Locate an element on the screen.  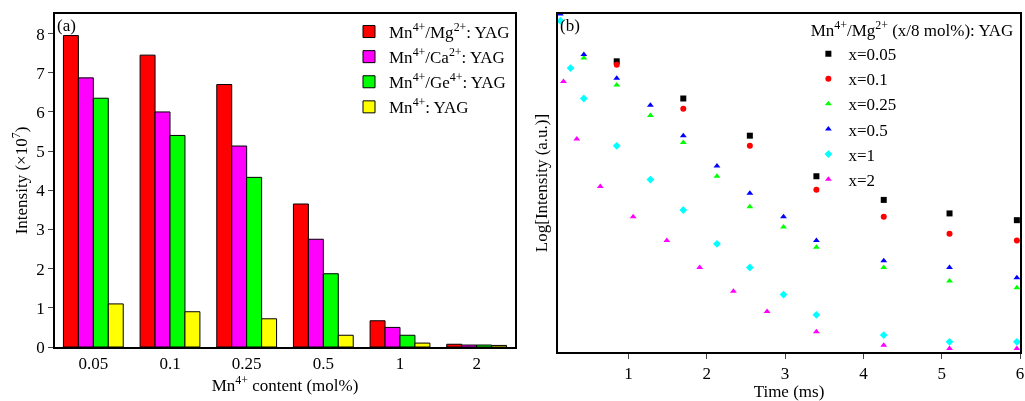
y-tick-label: 6 is located at coordinates (40, 112).